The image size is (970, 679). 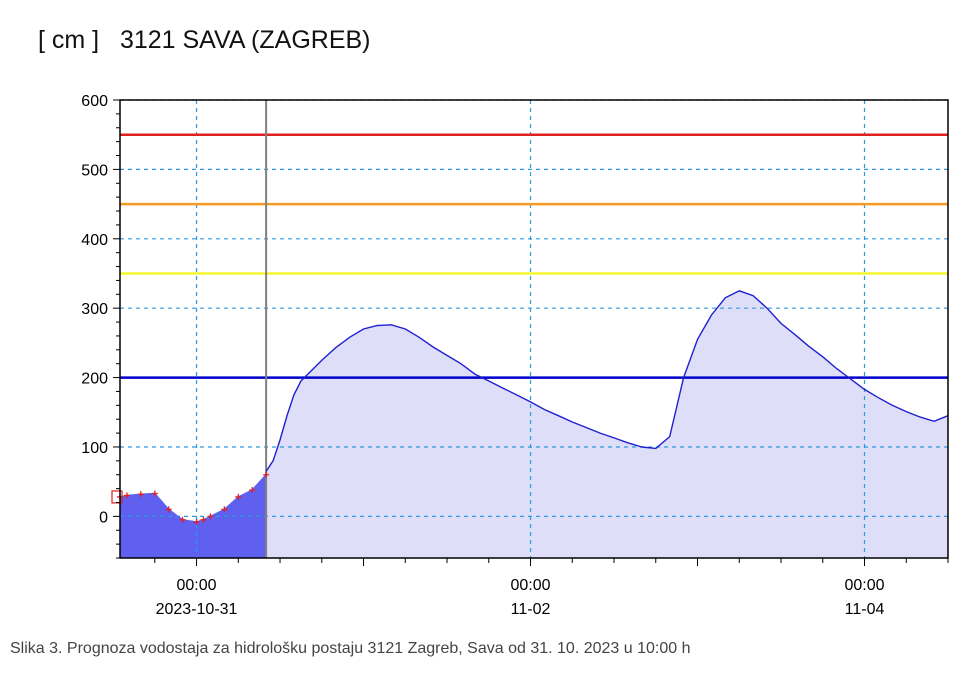 What do you see at coordinates (94, 448) in the screenshot?
I see `y-tick-label: 100` at bounding box center [94, 448].